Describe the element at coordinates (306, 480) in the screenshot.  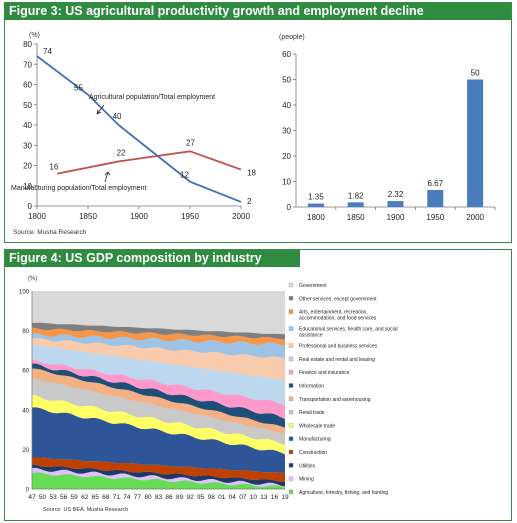
I see `legend-label: Mining` at that location.